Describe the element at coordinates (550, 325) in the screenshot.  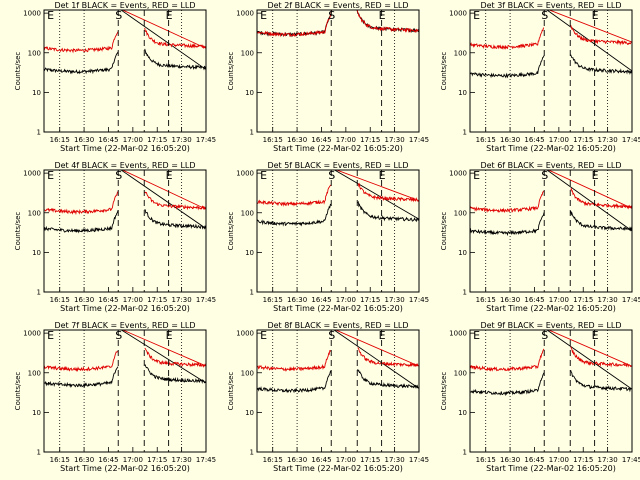
I see `panel-title: Det 9f BLACK = Events, RED = LLD` at that location.